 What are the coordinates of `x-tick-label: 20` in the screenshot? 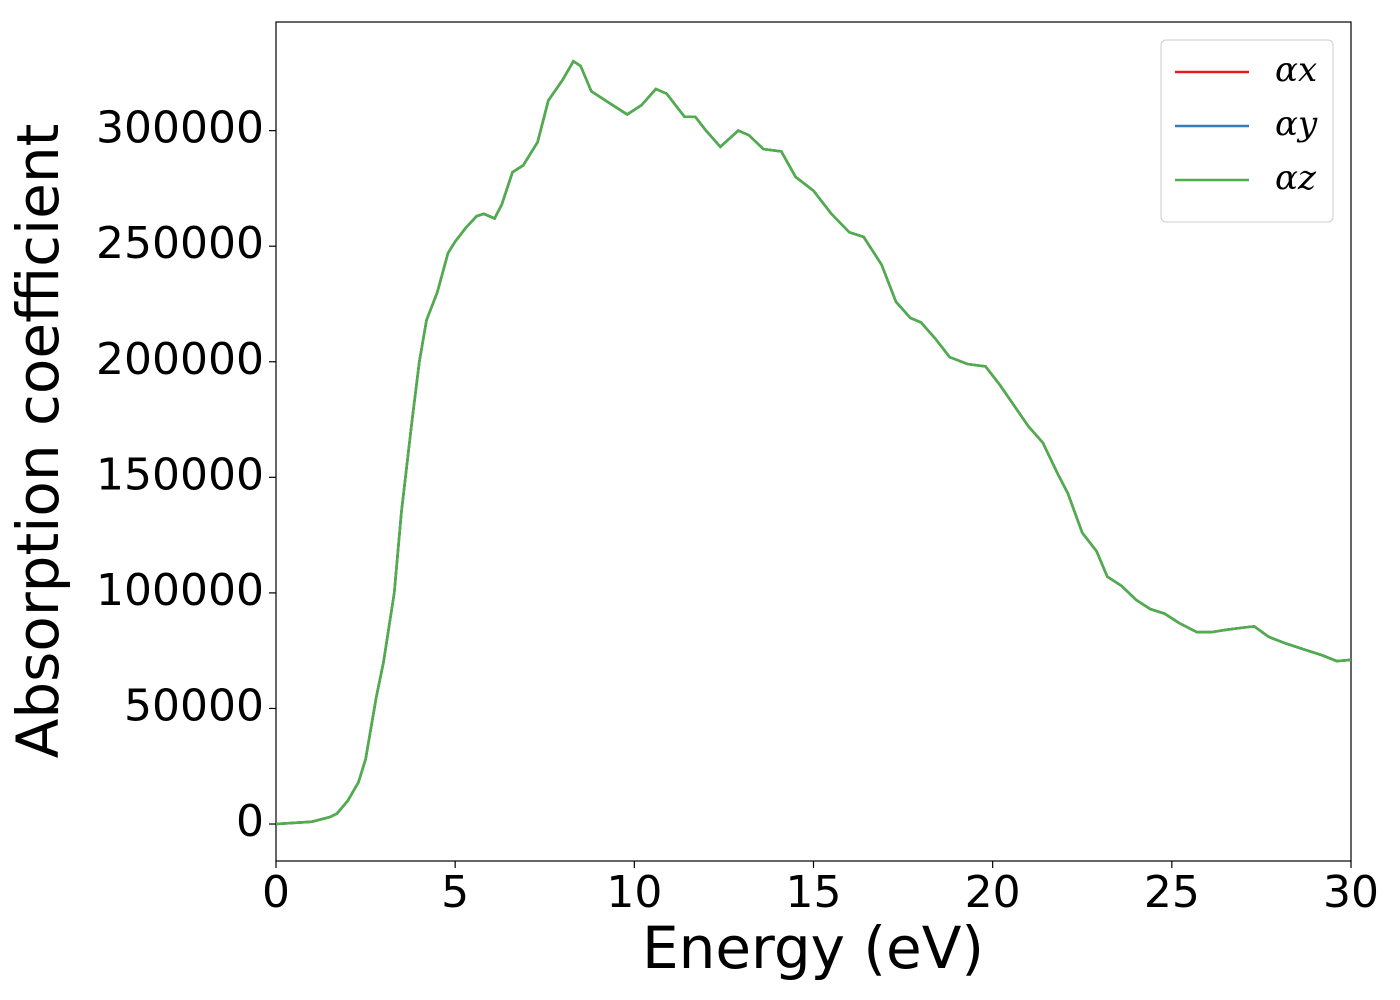 It's located at (993, 892).